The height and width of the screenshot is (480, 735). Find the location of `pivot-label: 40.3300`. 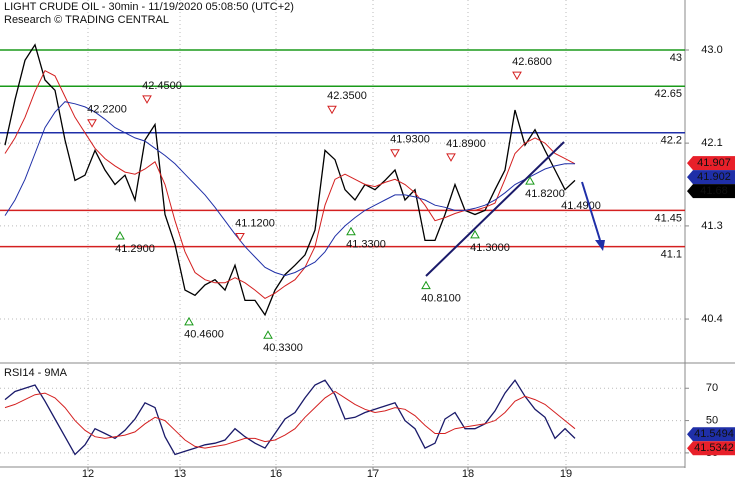

pivot-label: 40.3300 is located at coordinates (283, 348).